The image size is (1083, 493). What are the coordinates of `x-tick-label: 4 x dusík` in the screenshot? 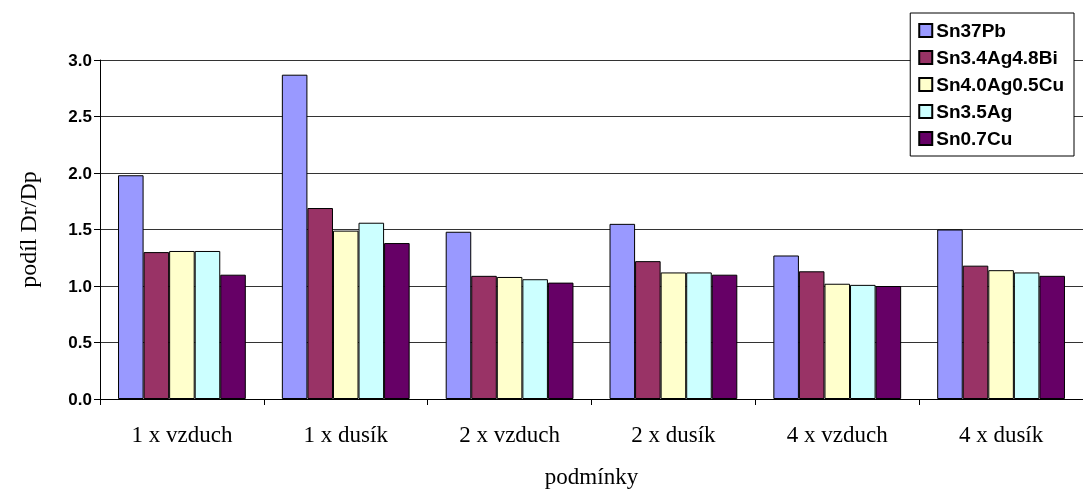 It's located at (1001, 434).